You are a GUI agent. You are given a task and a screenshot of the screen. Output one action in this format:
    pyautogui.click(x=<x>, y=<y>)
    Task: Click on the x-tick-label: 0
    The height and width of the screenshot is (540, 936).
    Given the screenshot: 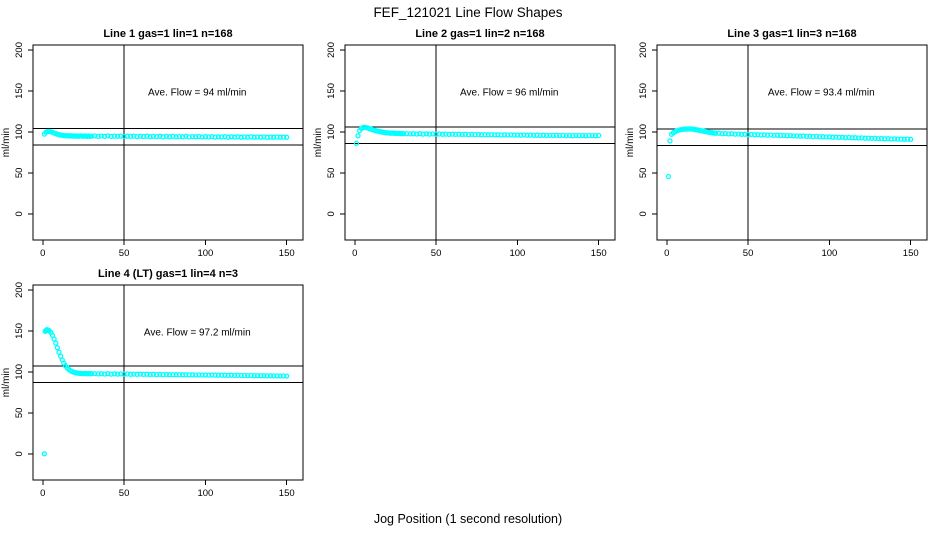 What is the action you would take?
    pyautogui.click(x=42, y=253)
    